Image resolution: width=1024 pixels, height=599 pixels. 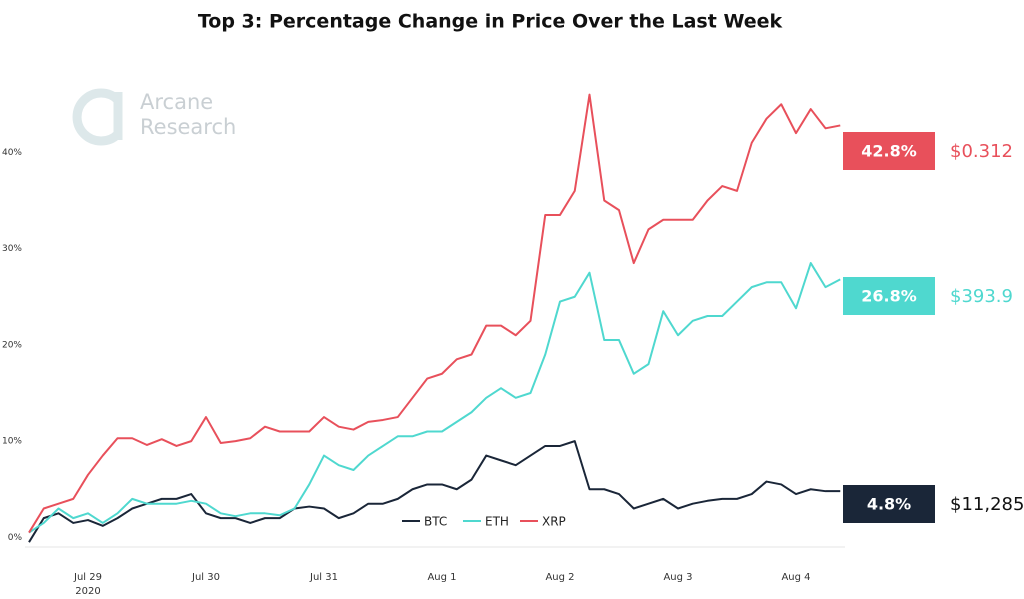 What do you see at coordinates (12, 345) in the screenshot?
I see `y-tick-label: 20%` at bounding box center [12, 345].